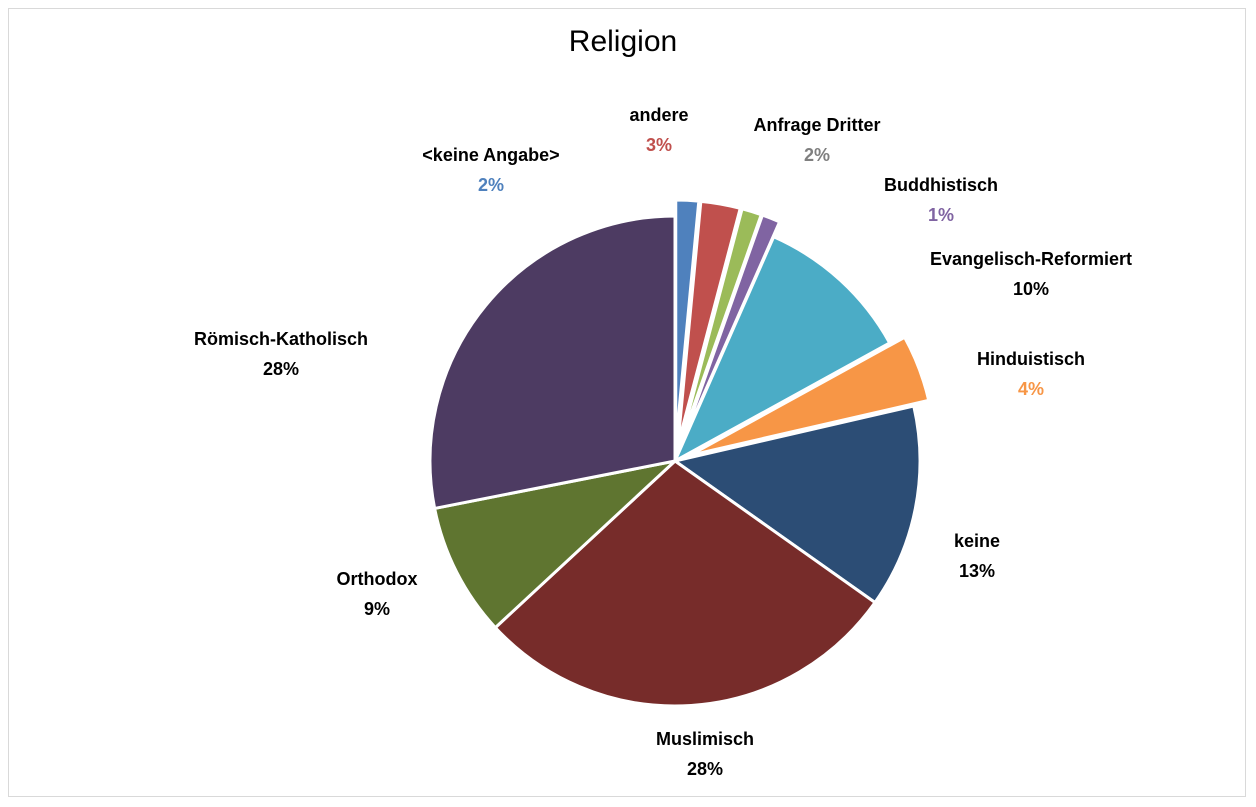 This screenshot has height=807, width=1256. What do you see at coordinates (705, 739) in the screenshot?
I see `slice-label: Muslimisch` at bounding box center [705, 739].